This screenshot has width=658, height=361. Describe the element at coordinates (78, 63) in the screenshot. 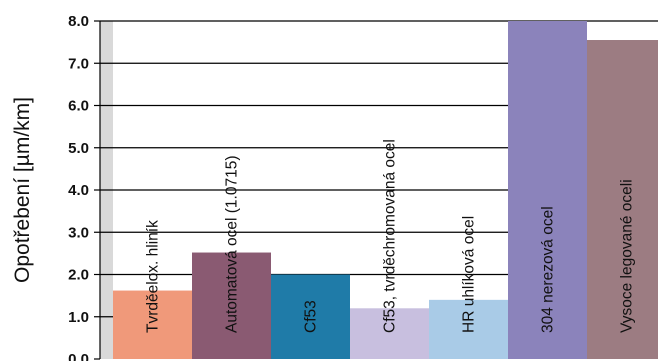

I see `y-tick-label: 7.0` at that location.